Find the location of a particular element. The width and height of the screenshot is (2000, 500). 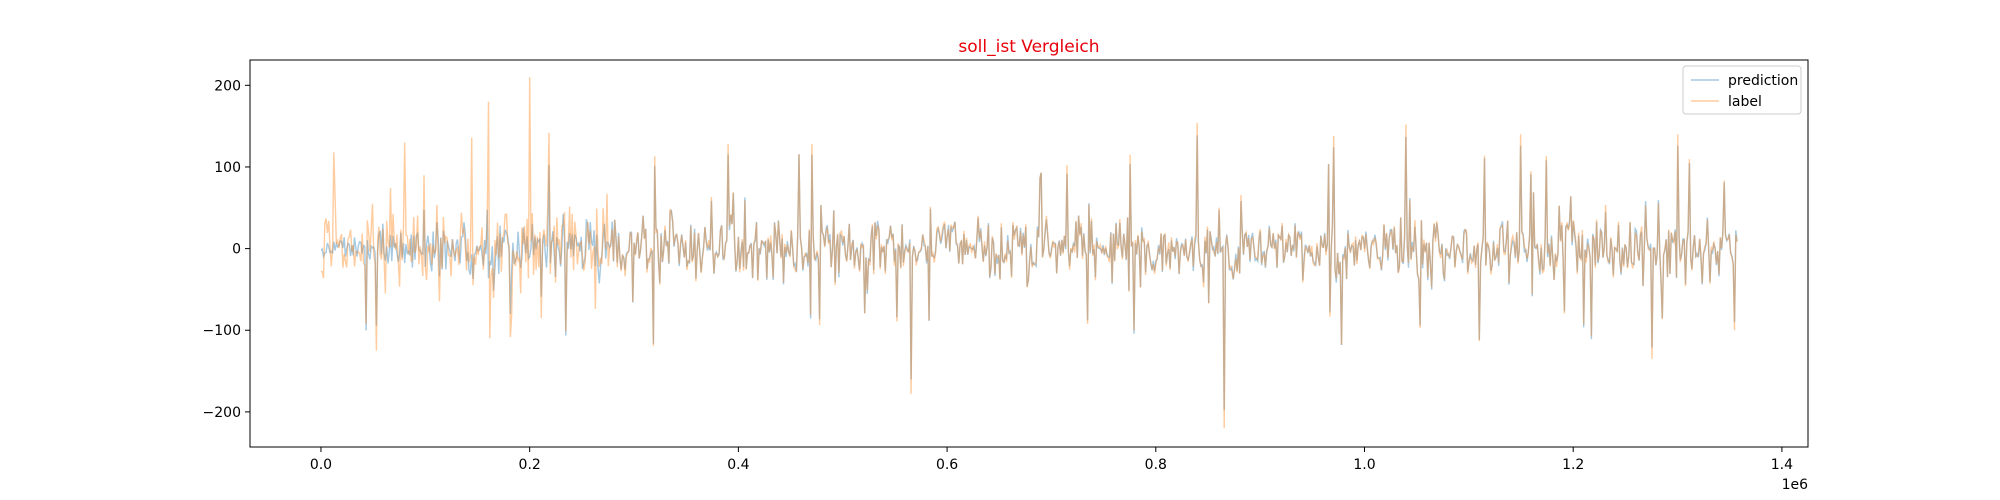

legend-entry-label: label is located at coordinates (1745, 102).